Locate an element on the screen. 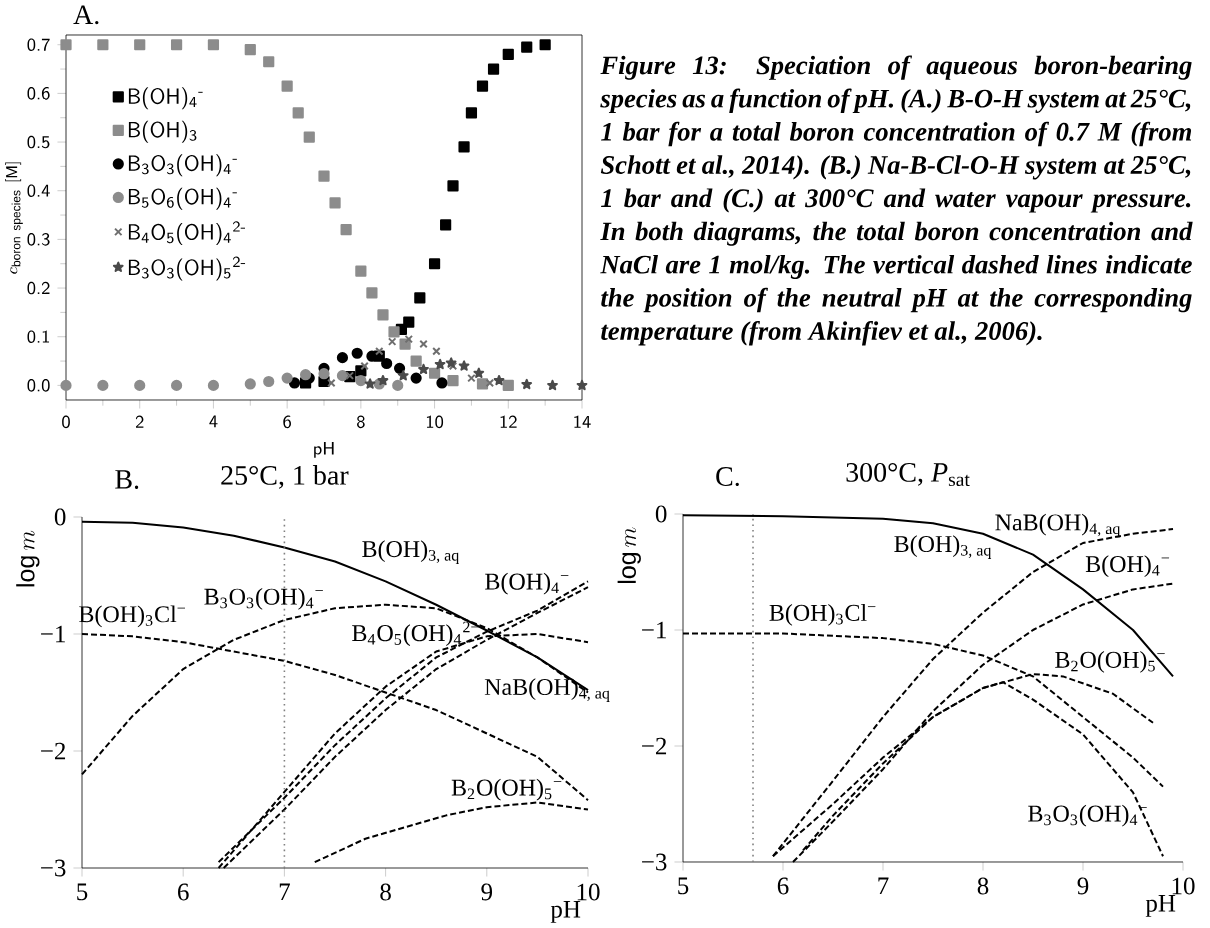 The image size is (1210, 928). annotation: B$_{3}$O$_{3}$(OH)$_{4}$− is located at coordinates (263, 598).